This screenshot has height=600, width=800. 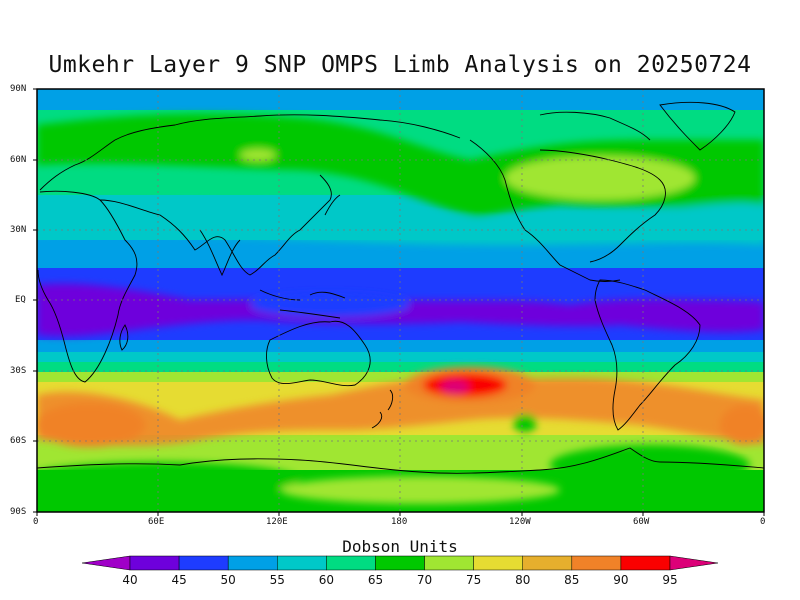 I want to click on colorbar-tick-label: 80, so click(x=522, y=580).